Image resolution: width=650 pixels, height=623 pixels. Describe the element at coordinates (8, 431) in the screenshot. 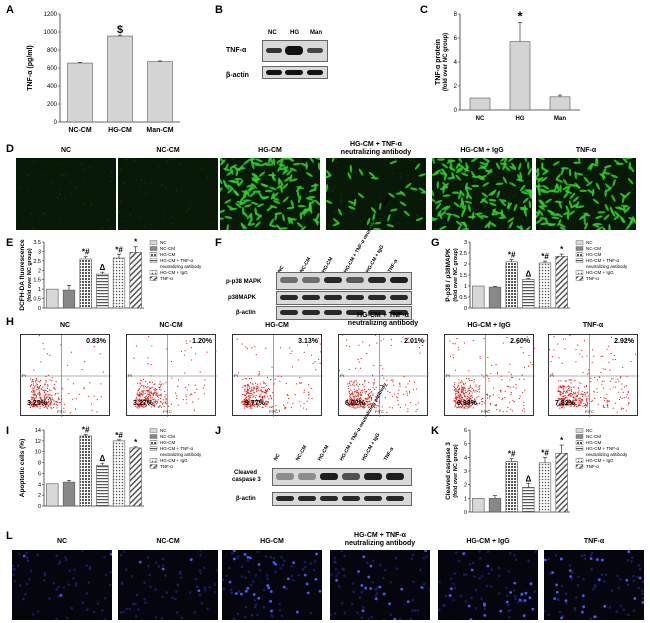

I see `panel-label-i: I` at that location.